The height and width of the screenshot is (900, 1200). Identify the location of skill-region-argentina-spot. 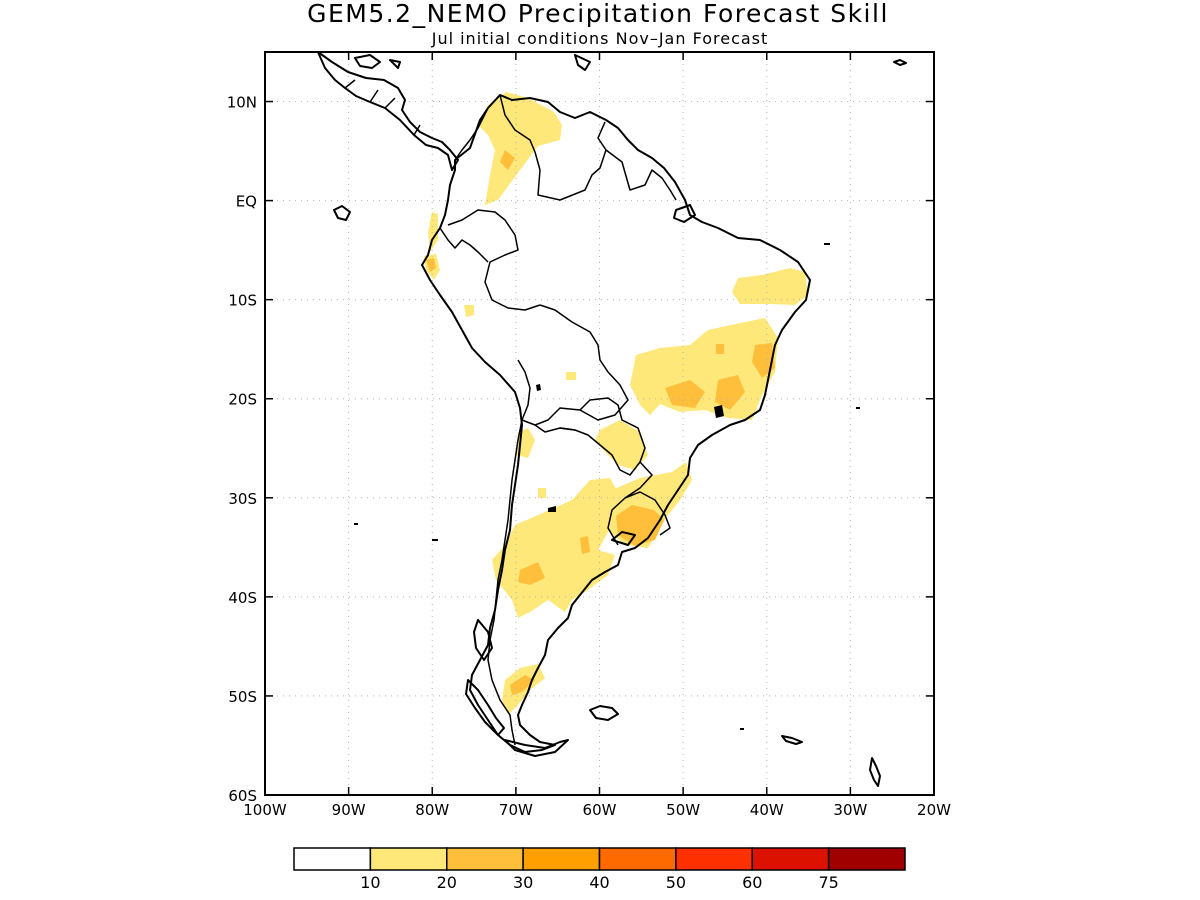
(585, 545).